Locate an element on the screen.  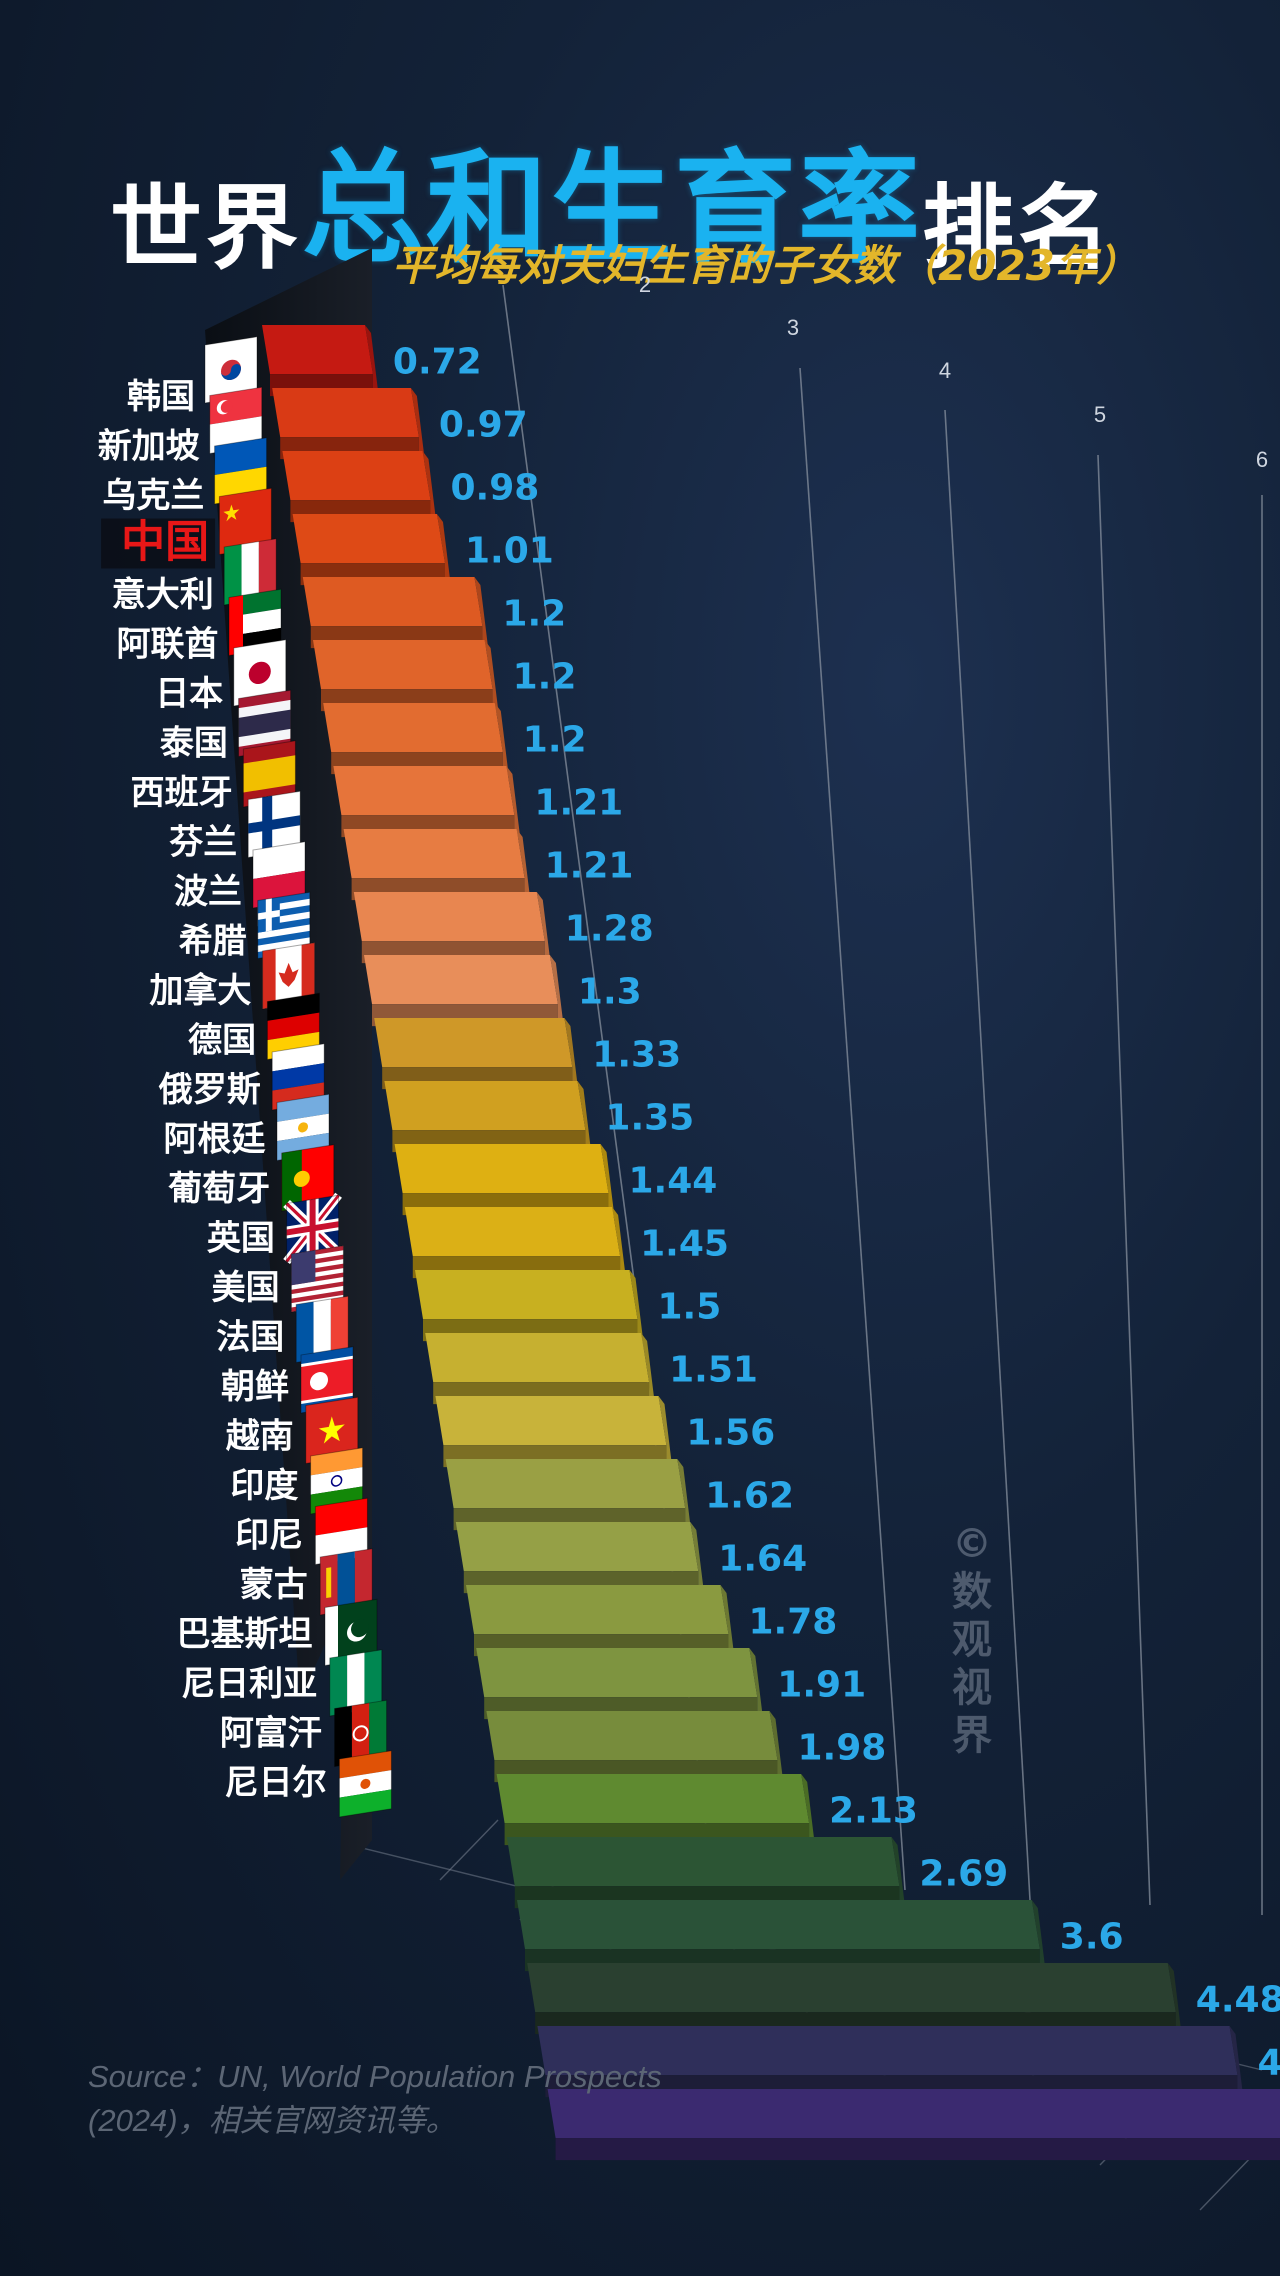
country-label: 乌克兰 is located at coordinates (153, 496).